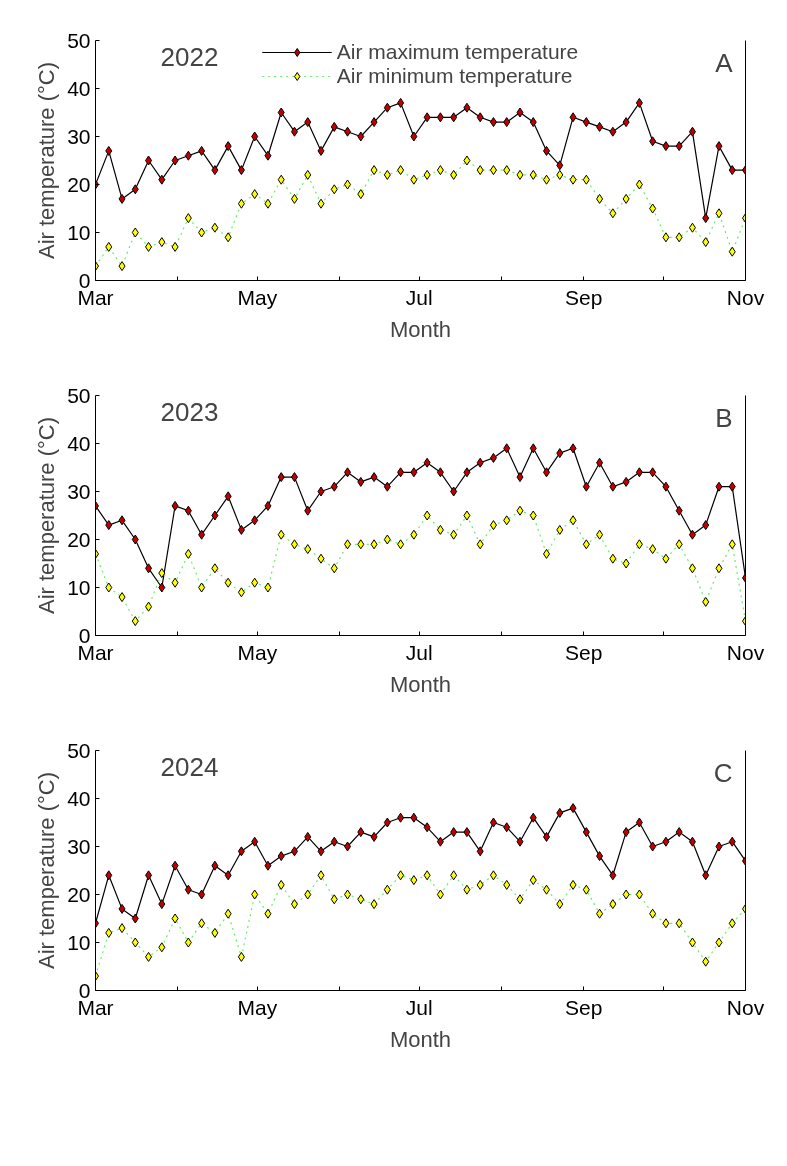  Describe the element at coordinates (724, 62) in the screenshot. I see `annotation: A` at that location.